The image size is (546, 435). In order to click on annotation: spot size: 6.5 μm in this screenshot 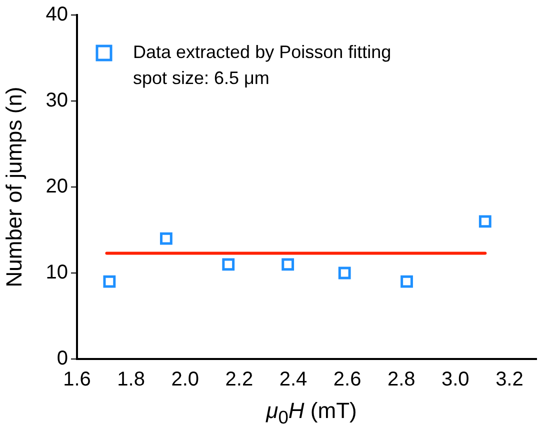, I will do `click(201, 78)`.